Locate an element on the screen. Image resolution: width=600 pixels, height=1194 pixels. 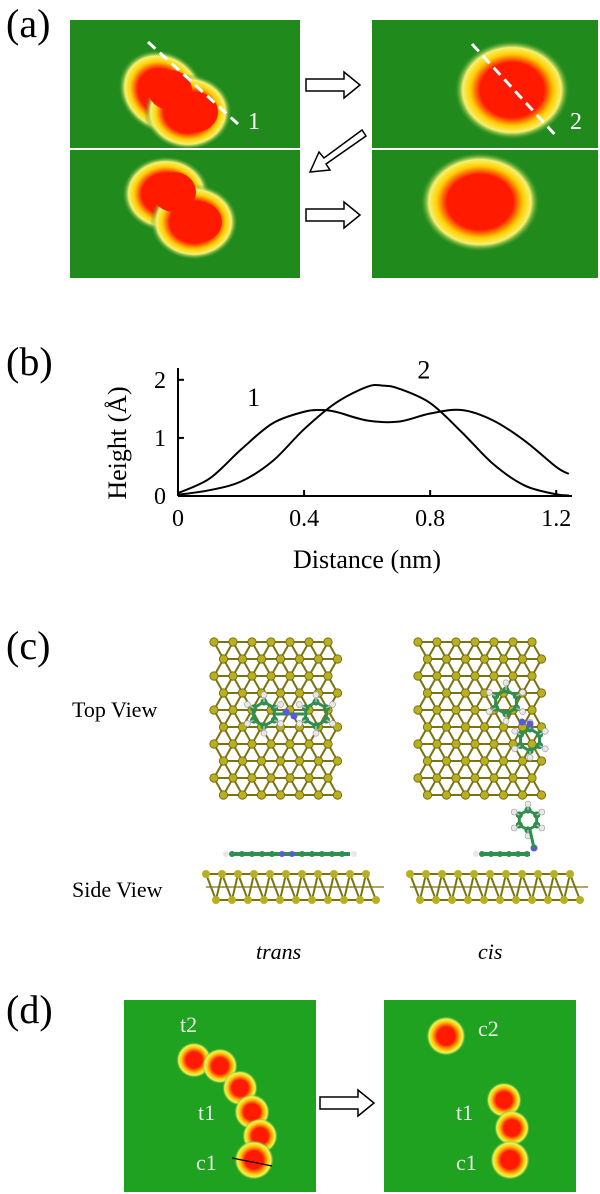
panel-b-label: (b) is located at coordinates (29, 361).